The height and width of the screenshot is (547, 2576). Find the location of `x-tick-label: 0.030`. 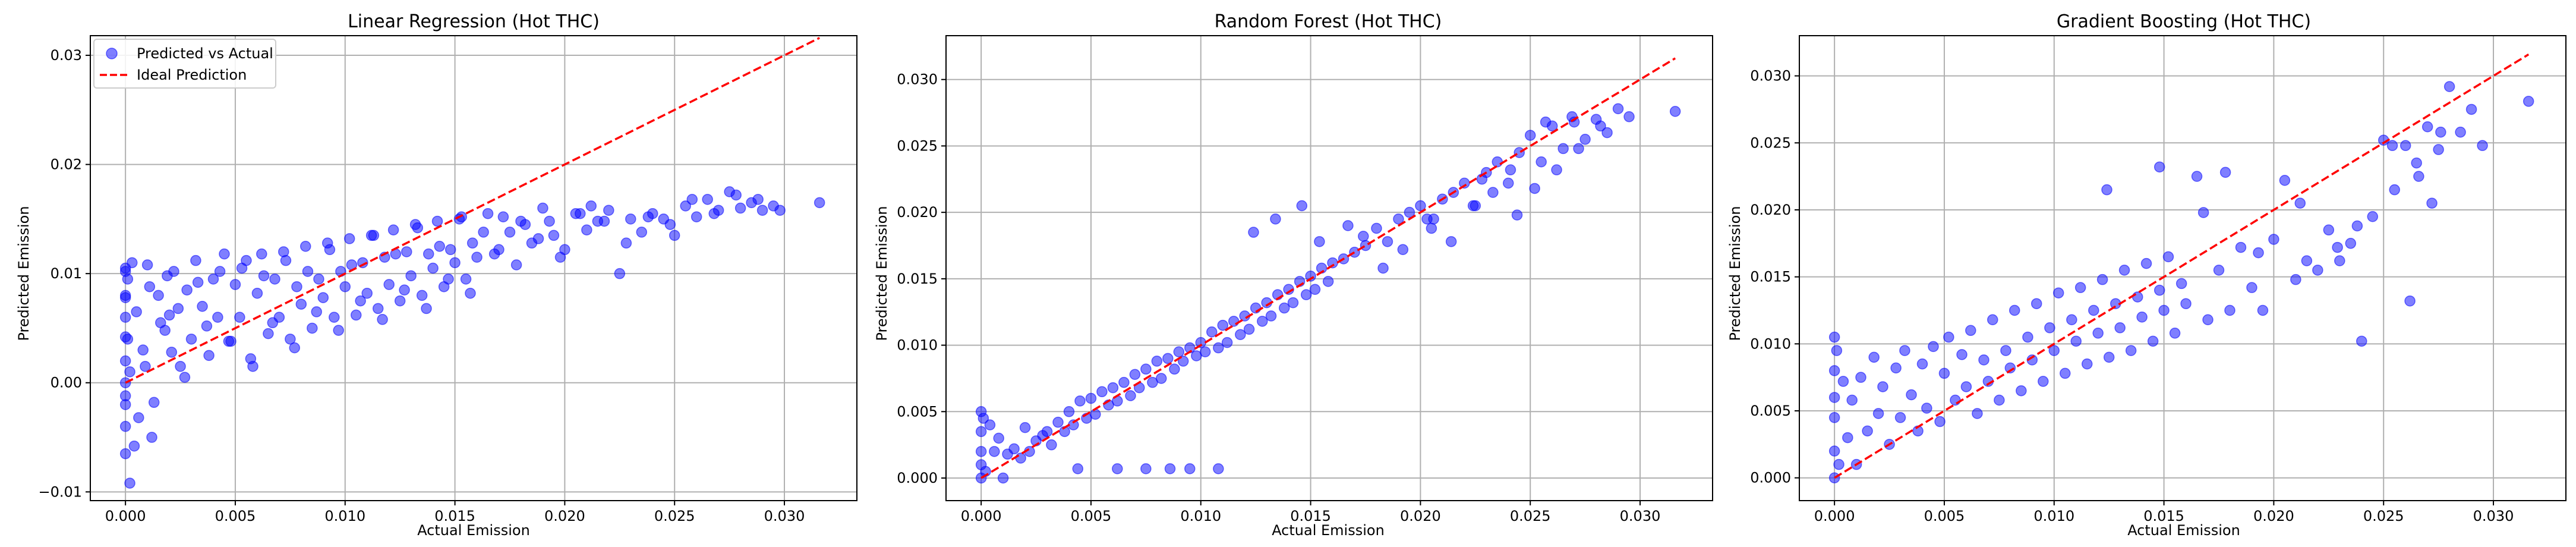

x-tick-label: 0.030 is located at coordinates (1641, 516).